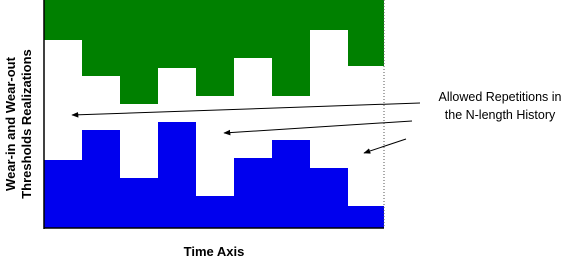  Describe the element at coordinates (26, 124) in the screenshot. I see `y-axis-label: Thresholds Realizations` at that location.